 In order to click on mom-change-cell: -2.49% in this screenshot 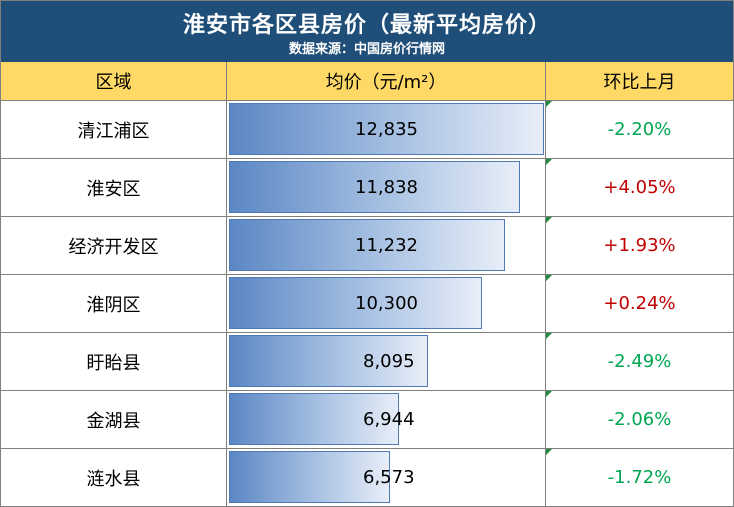, I will do `click(639, 361)`.